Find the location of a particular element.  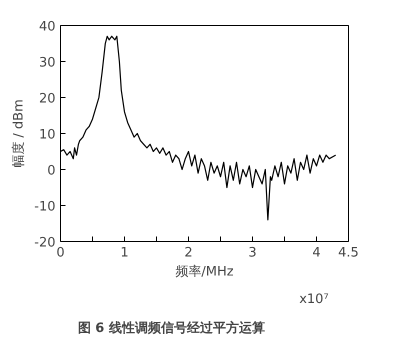

y-tick-label: 20 is located at coordinates (47, 99).